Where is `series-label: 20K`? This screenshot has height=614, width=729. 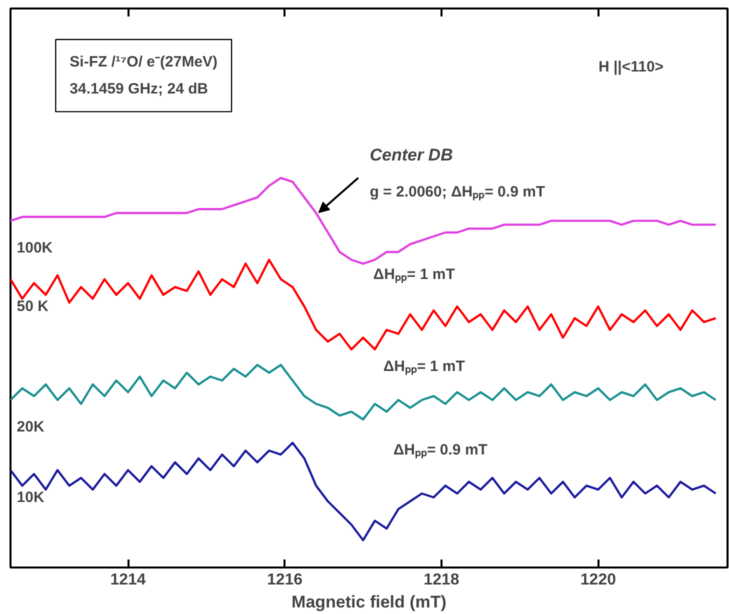 series-label: 20K is located at coordinates (30, 427).